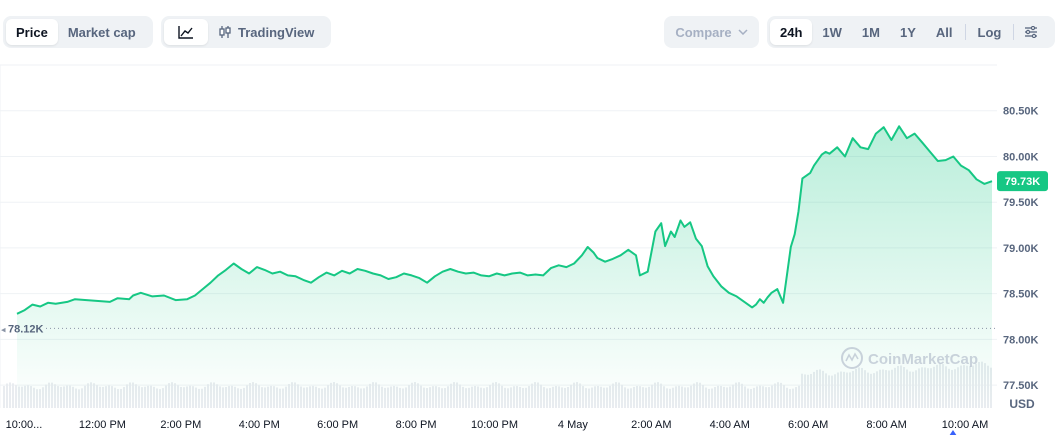 This screenshot has height=435, width=1060. What do you see at coordinates (32, 32) in the screenshot?
I see `price-tab: Price` at bounding box center [32, 32].